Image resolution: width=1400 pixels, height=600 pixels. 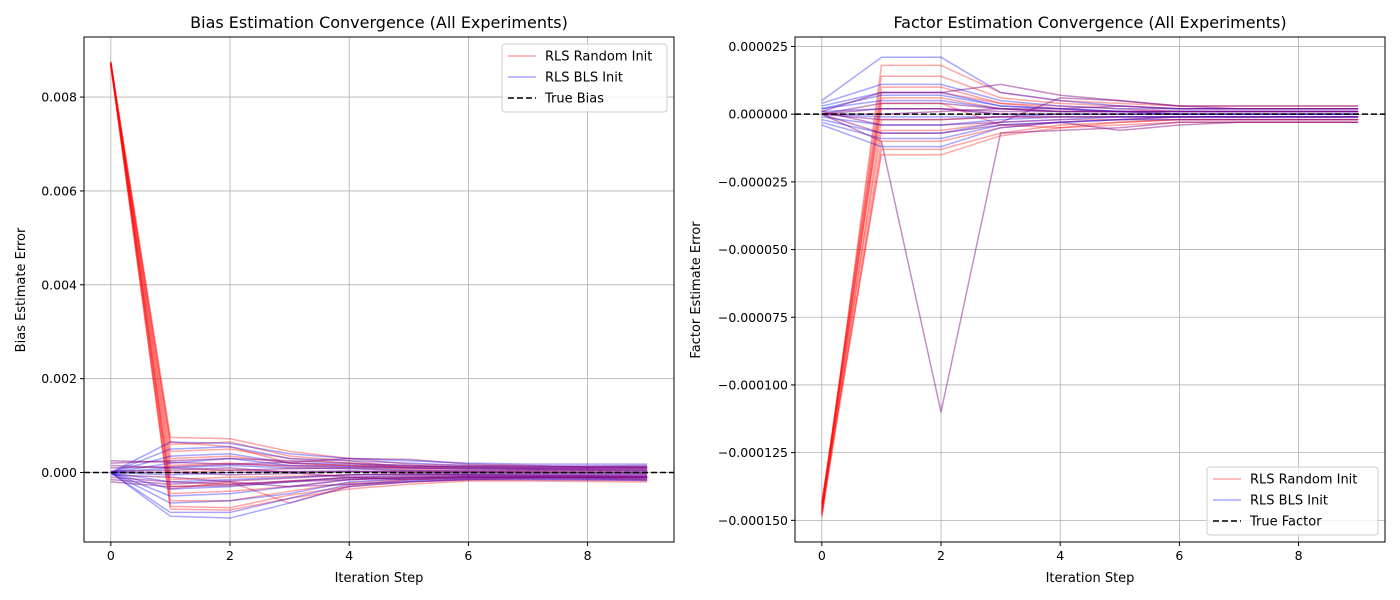 I want to click on bias-chart-y-tick-label-2: 0.004, so click(x=59, y=284).